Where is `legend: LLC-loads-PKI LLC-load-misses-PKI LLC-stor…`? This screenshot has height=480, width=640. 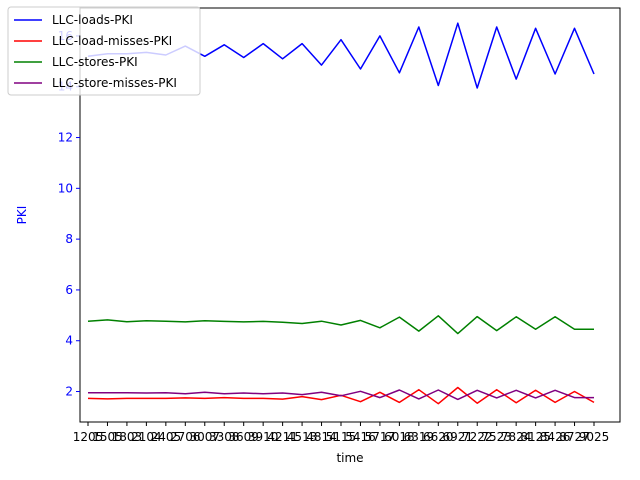
legend: LLC-loads-PKI LLC-load-misses-PKI LLC-stor… is located at coordinates (104, 51).